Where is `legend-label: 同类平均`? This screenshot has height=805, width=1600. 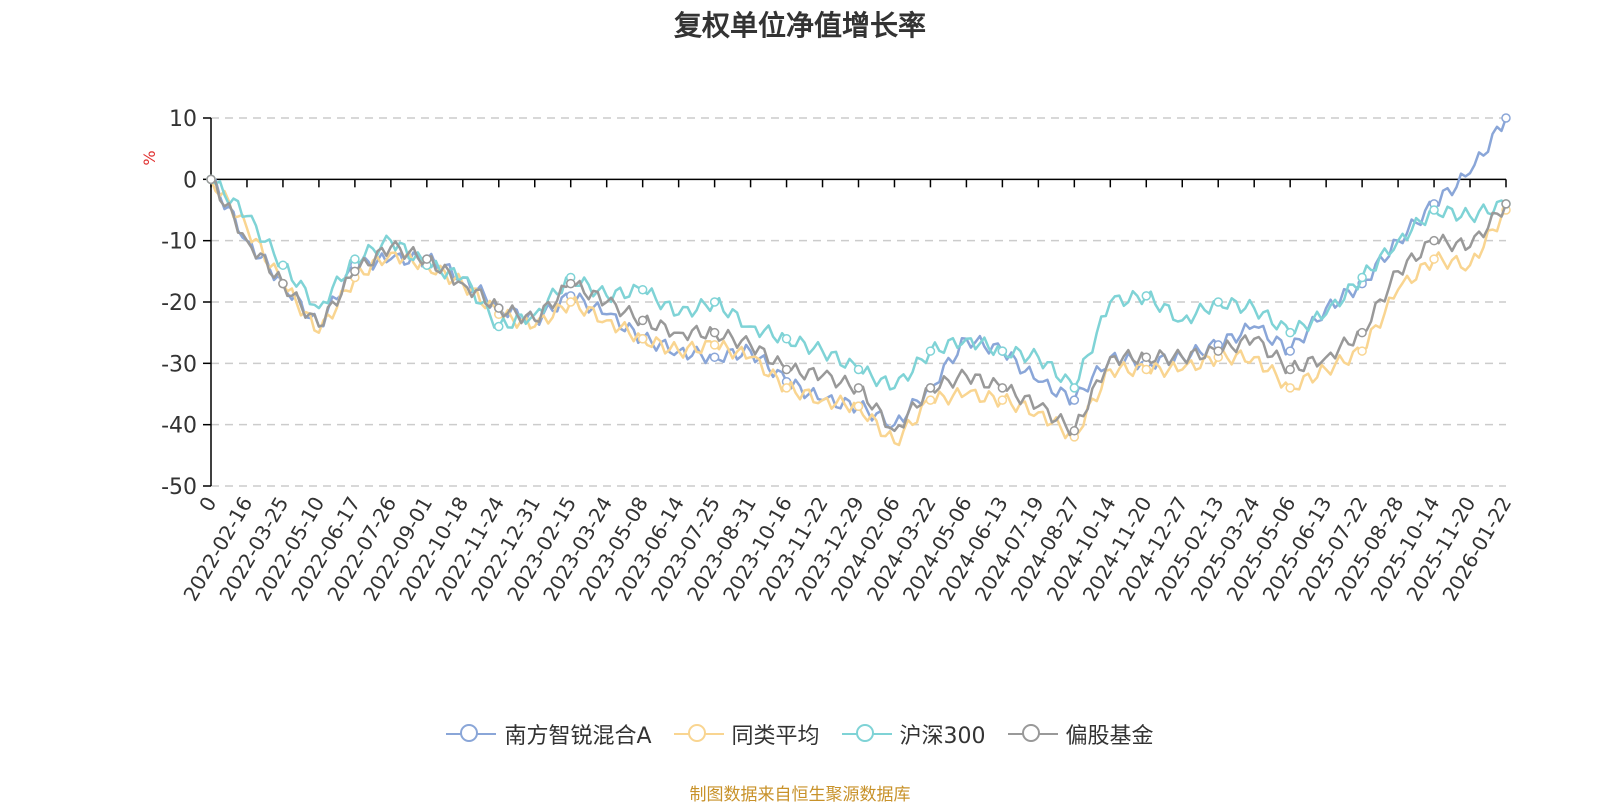
legend-label: 同类平均 is located at coordinates (775, 736).